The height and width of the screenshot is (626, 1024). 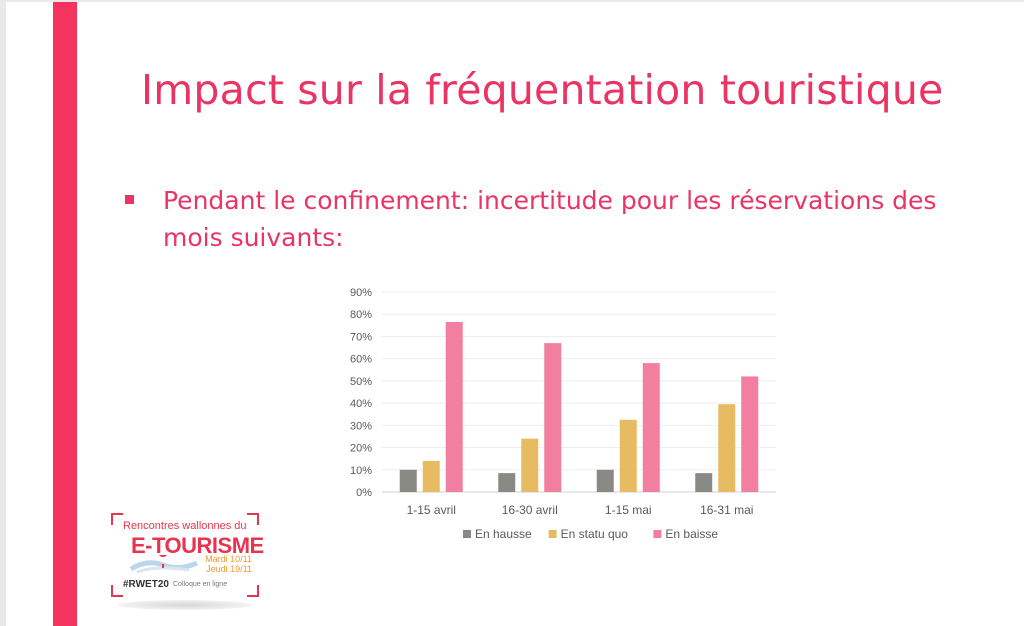 I want to click on legend-label: En statu quo, so click(x=595, y=534).